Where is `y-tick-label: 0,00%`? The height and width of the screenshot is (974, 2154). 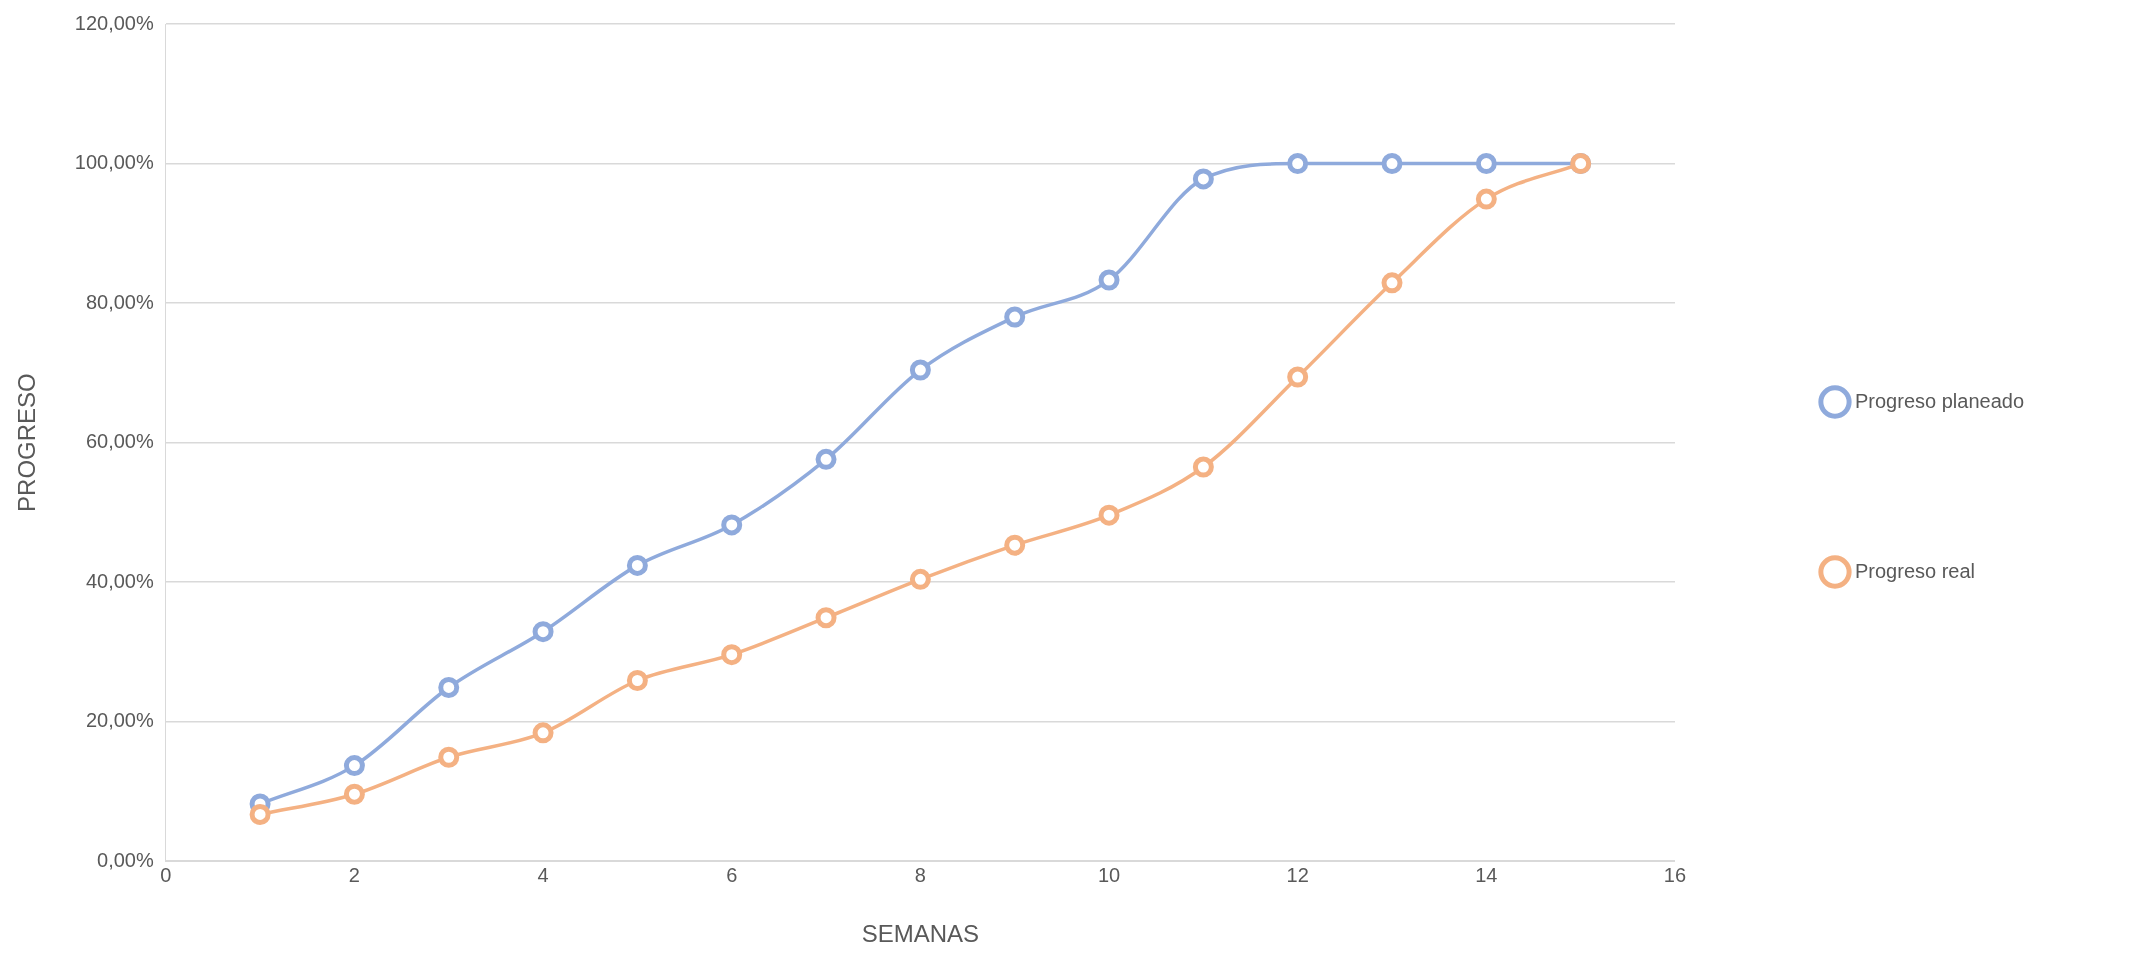 y-tick-label: 0,00% is located at coordinates (125, 859).